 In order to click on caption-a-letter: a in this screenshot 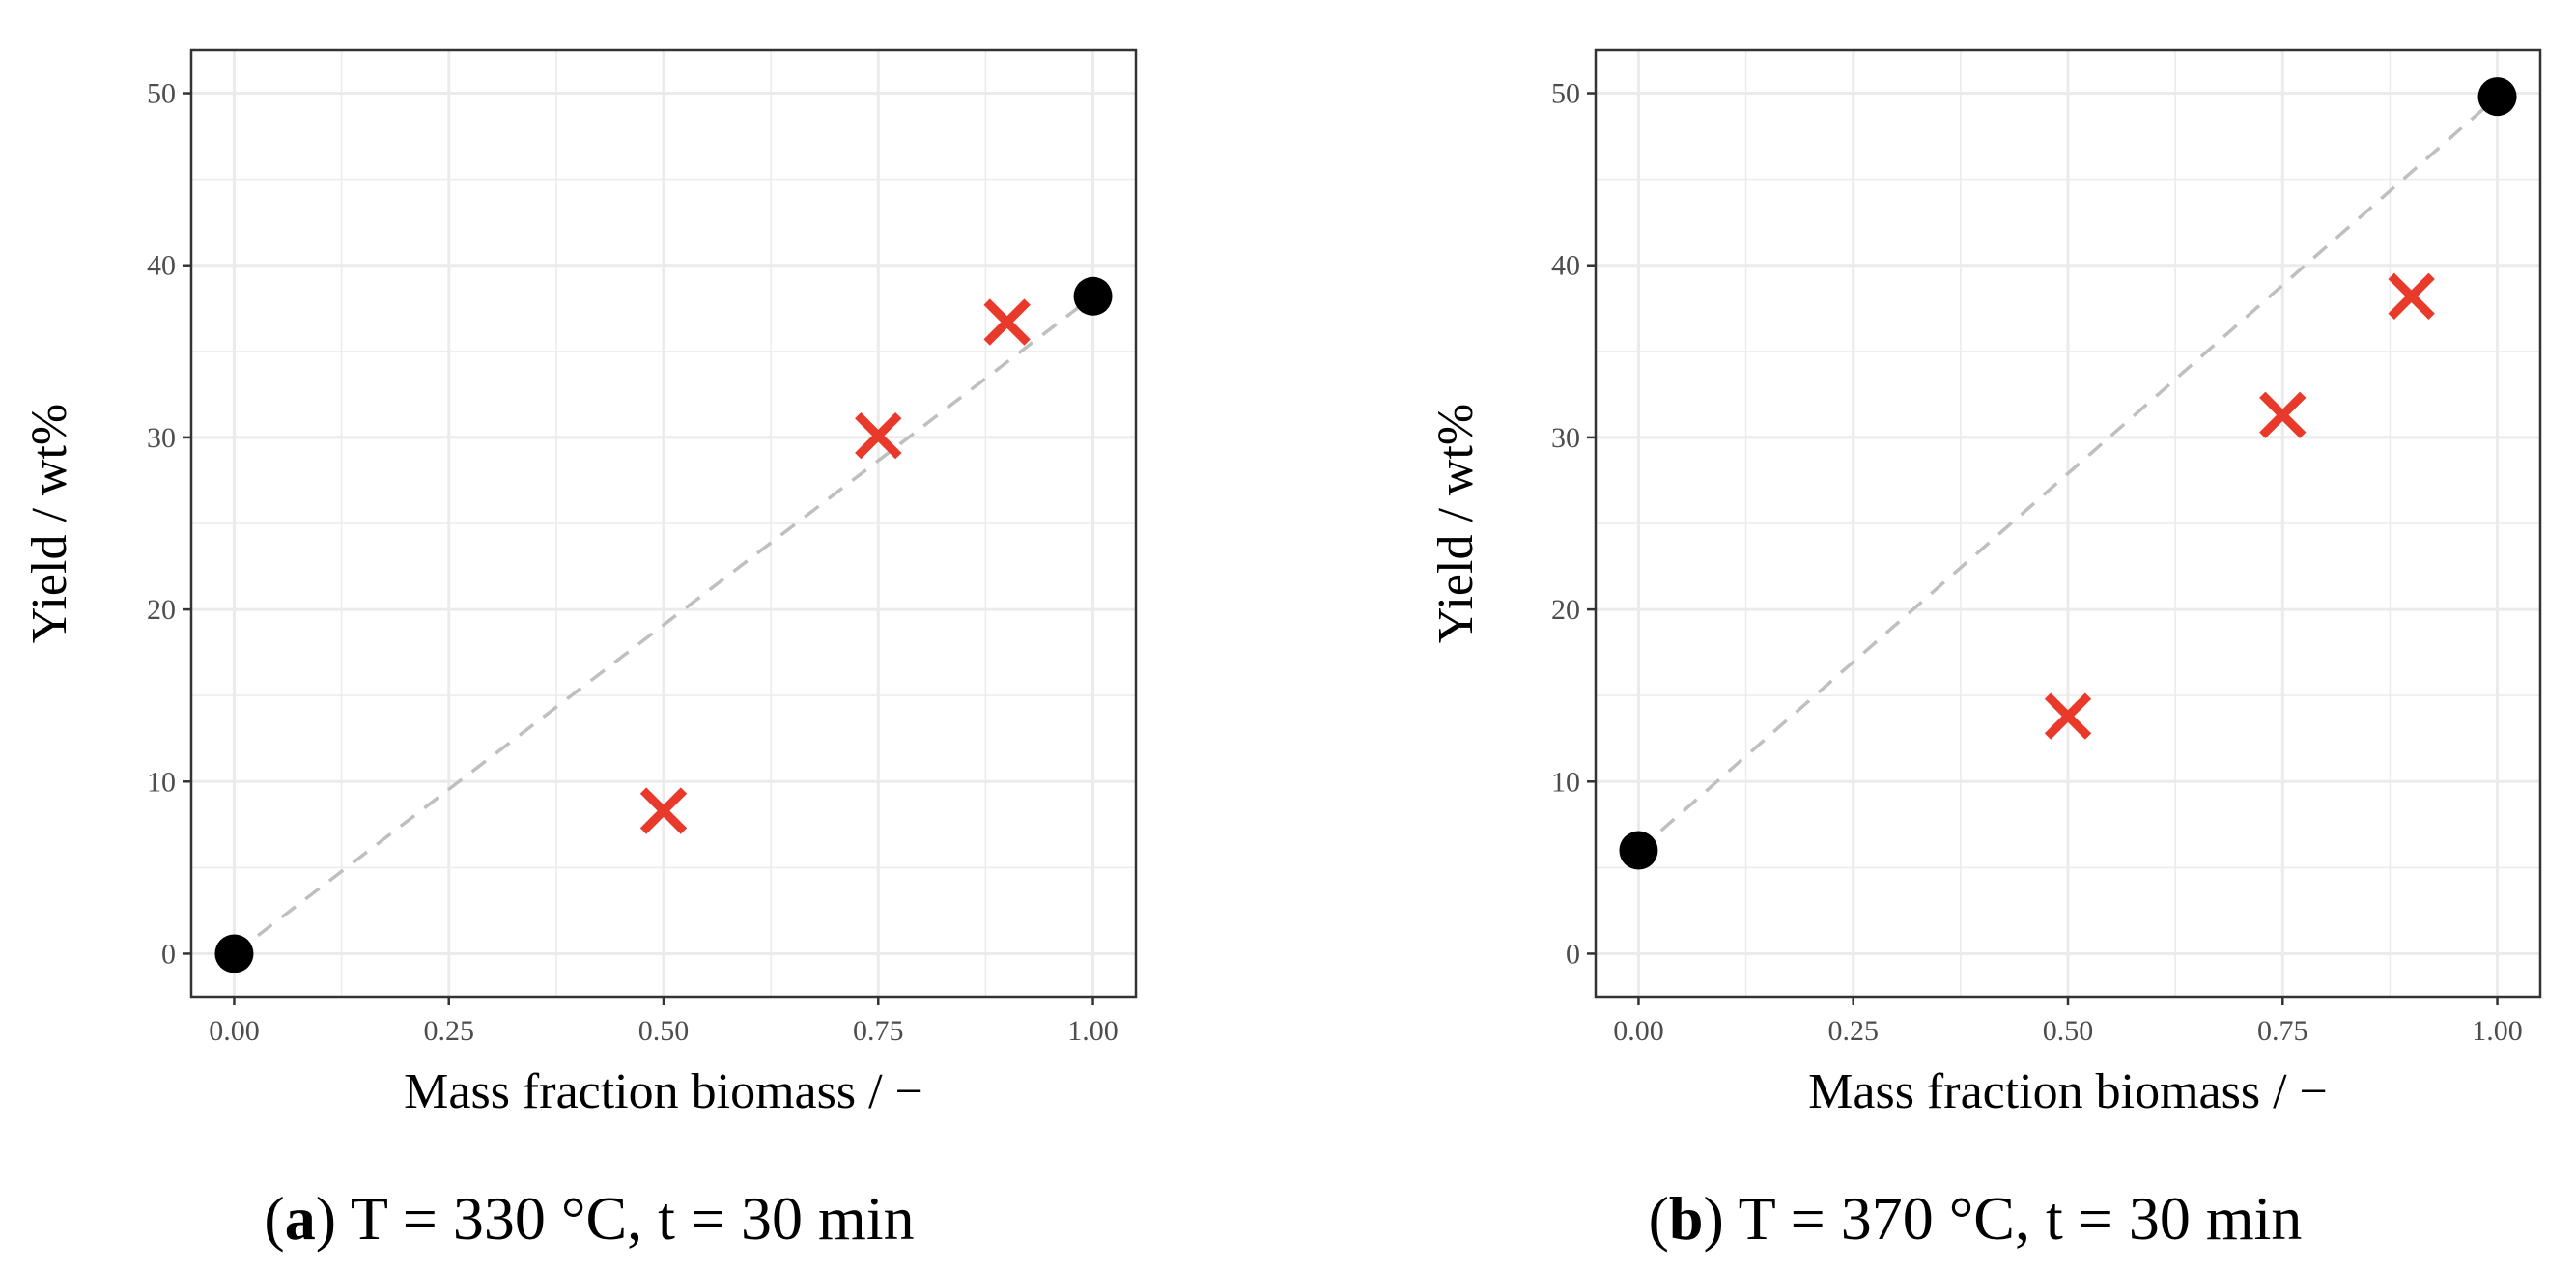, I will do `click(300, 1218)`.